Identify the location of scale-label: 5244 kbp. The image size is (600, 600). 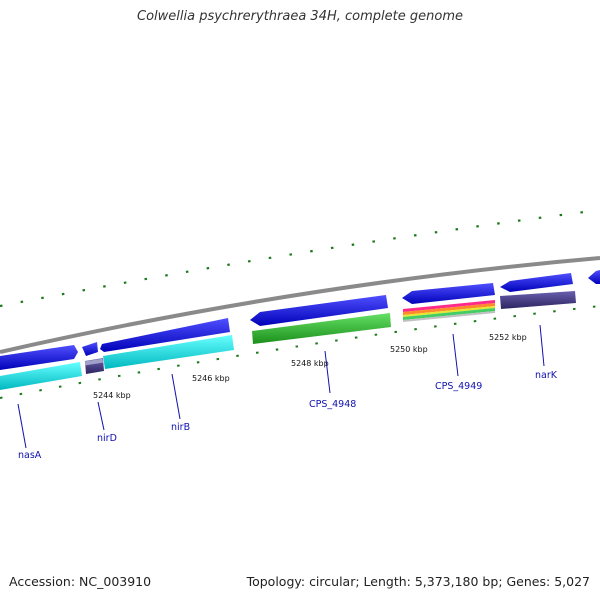
(112, 395).